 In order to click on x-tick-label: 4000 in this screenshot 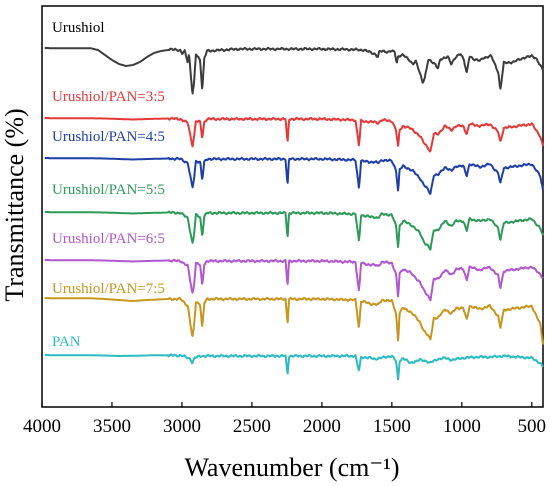, I will do `click(42, 426)`.